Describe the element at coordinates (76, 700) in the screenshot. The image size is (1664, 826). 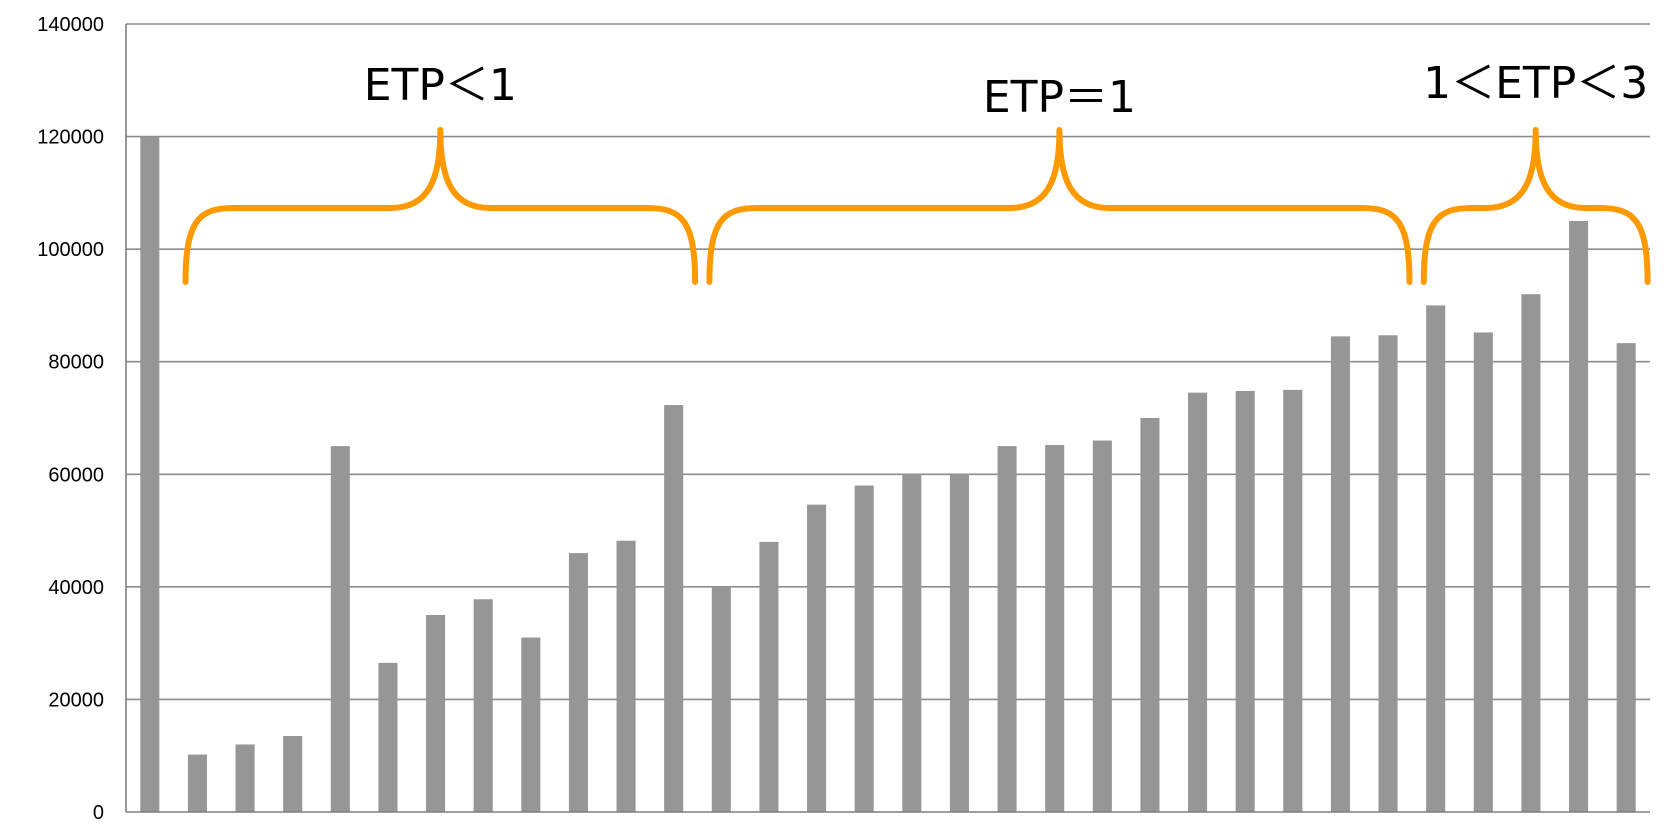
I see `y-tick-label: 20000` at that location.